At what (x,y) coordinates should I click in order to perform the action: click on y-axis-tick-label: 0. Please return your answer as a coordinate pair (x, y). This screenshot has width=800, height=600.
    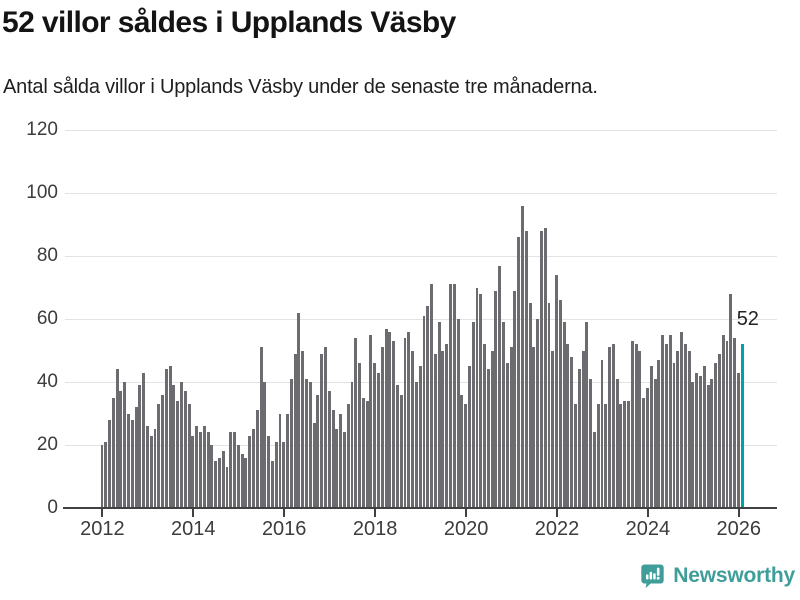
    Looking at the image, I should click on (52, 507).